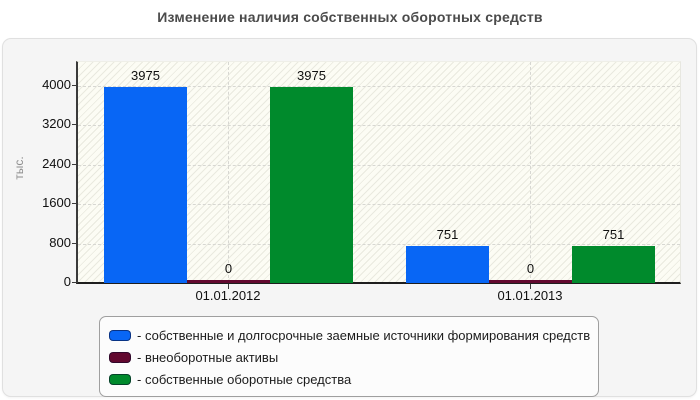 This screenshot has width=700, height=400. Describe the element at coordinates (613, 264) in the screenshot. I see `bar-series3-cat2` at that location.